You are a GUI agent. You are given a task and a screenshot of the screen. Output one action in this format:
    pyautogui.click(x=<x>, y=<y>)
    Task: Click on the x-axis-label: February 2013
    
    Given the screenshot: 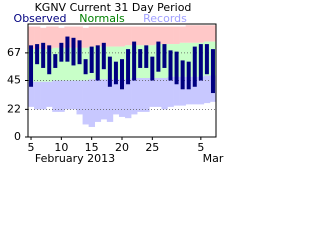 What is the action you would take?
    pyautogui.click(x=75, y=158)
    